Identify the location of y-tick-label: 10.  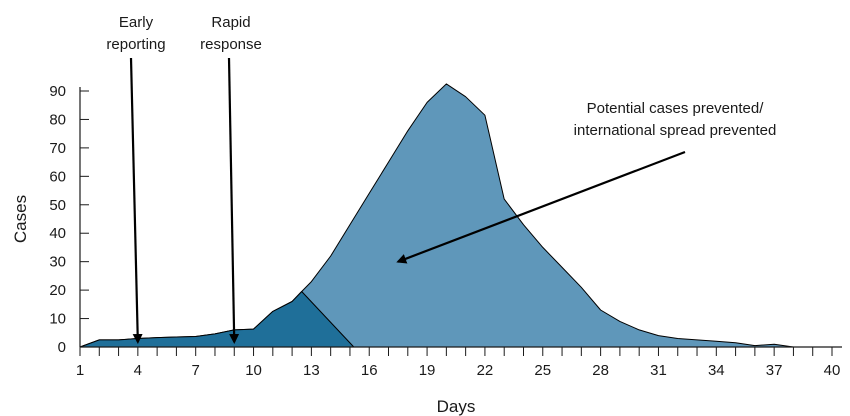
(57, 319).